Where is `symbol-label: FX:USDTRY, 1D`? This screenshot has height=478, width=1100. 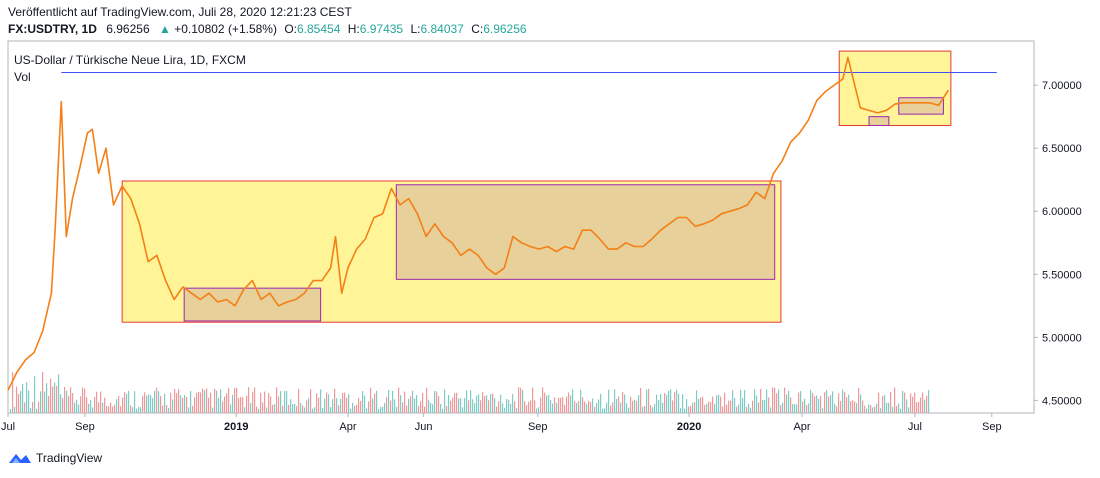
symbol-label: FX:USDTRY, 1D is located at coordinates (52, 29).